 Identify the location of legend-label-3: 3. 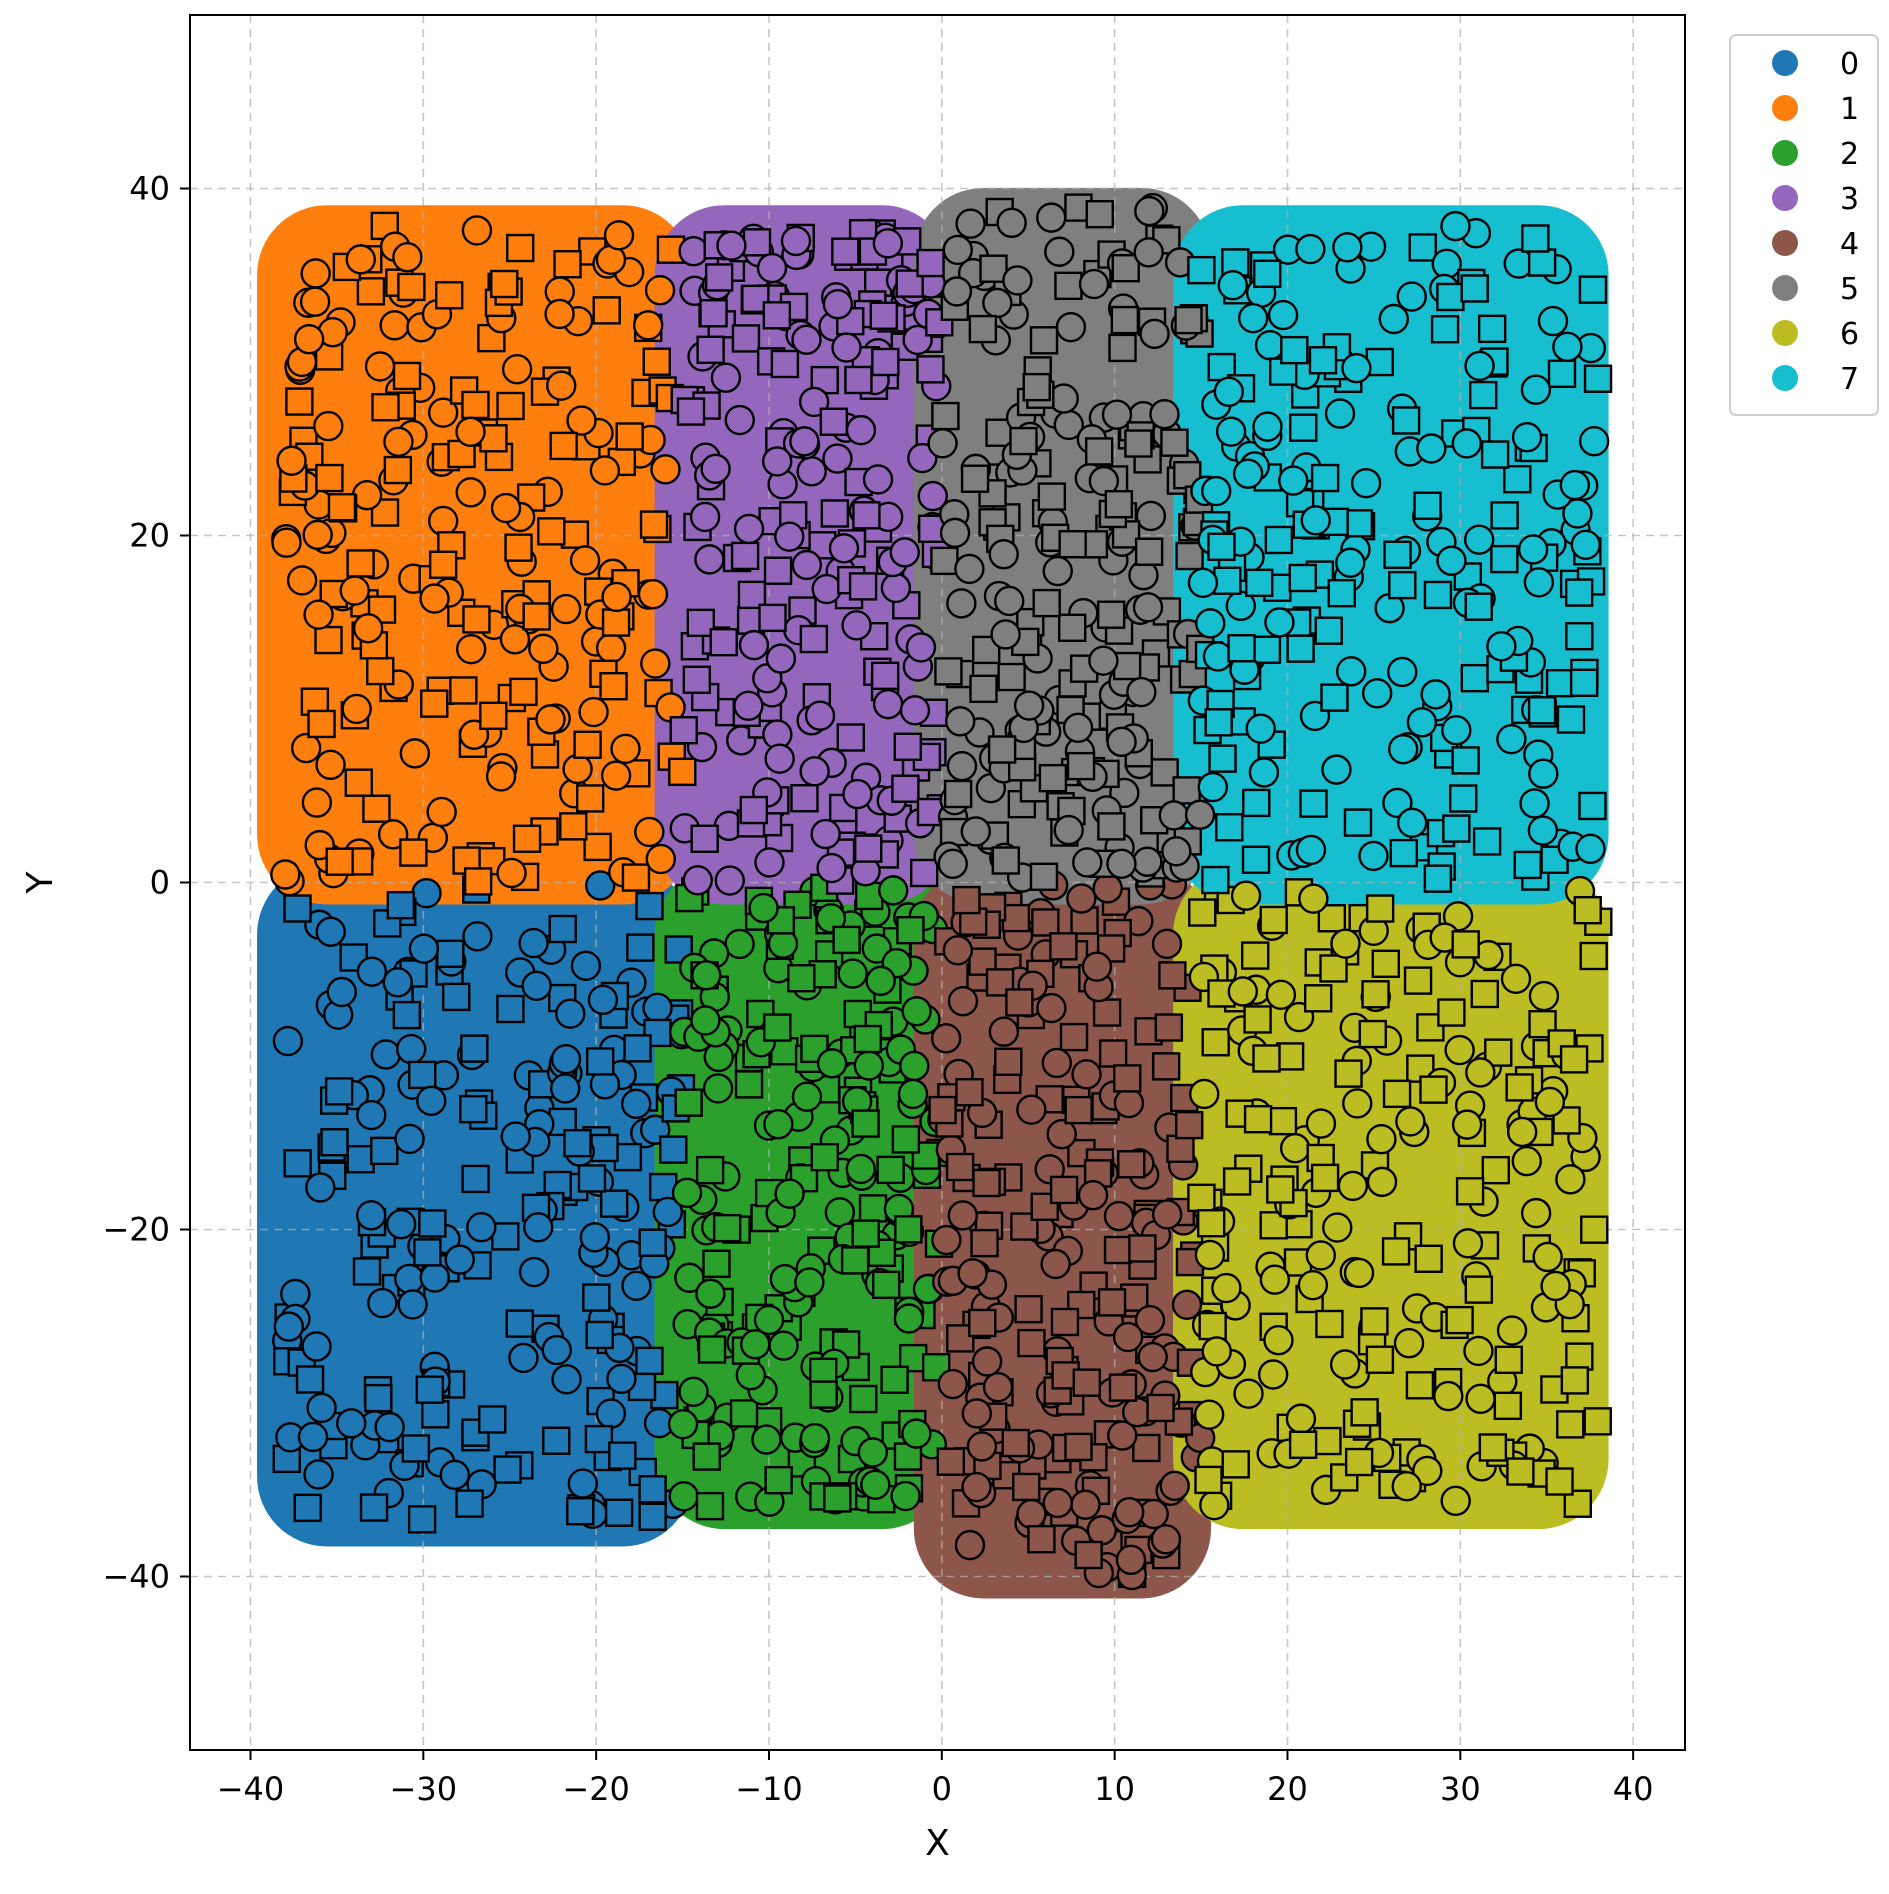
(1849, 199).